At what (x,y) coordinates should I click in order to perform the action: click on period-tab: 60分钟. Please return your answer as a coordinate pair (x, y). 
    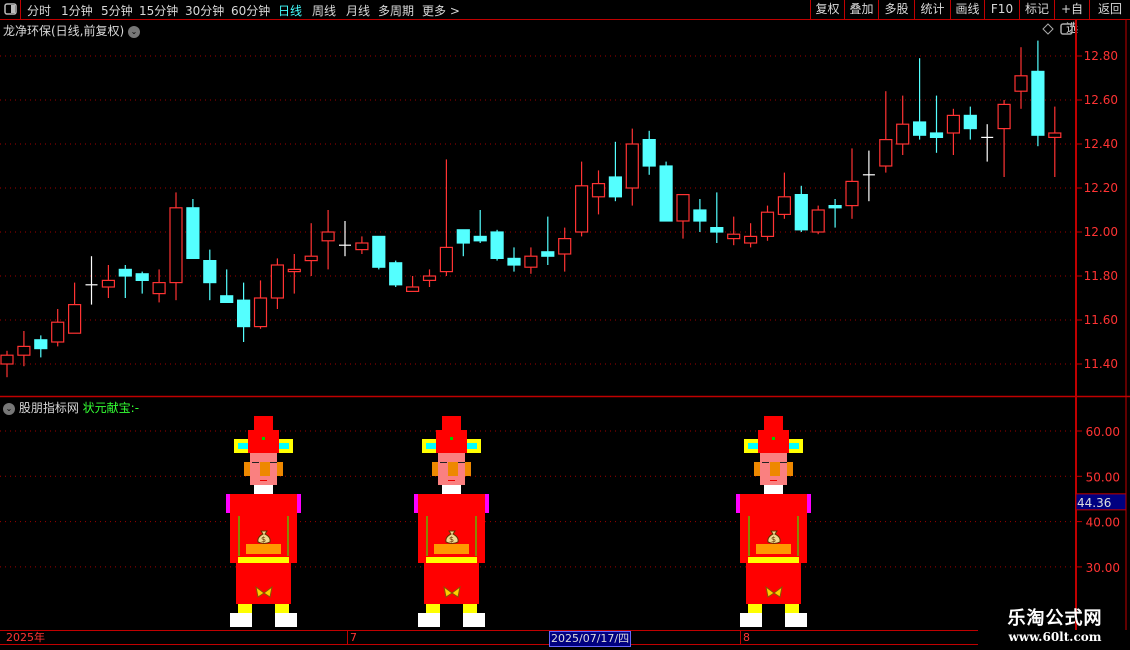
    Looking at the image, I should click on (251, 11).